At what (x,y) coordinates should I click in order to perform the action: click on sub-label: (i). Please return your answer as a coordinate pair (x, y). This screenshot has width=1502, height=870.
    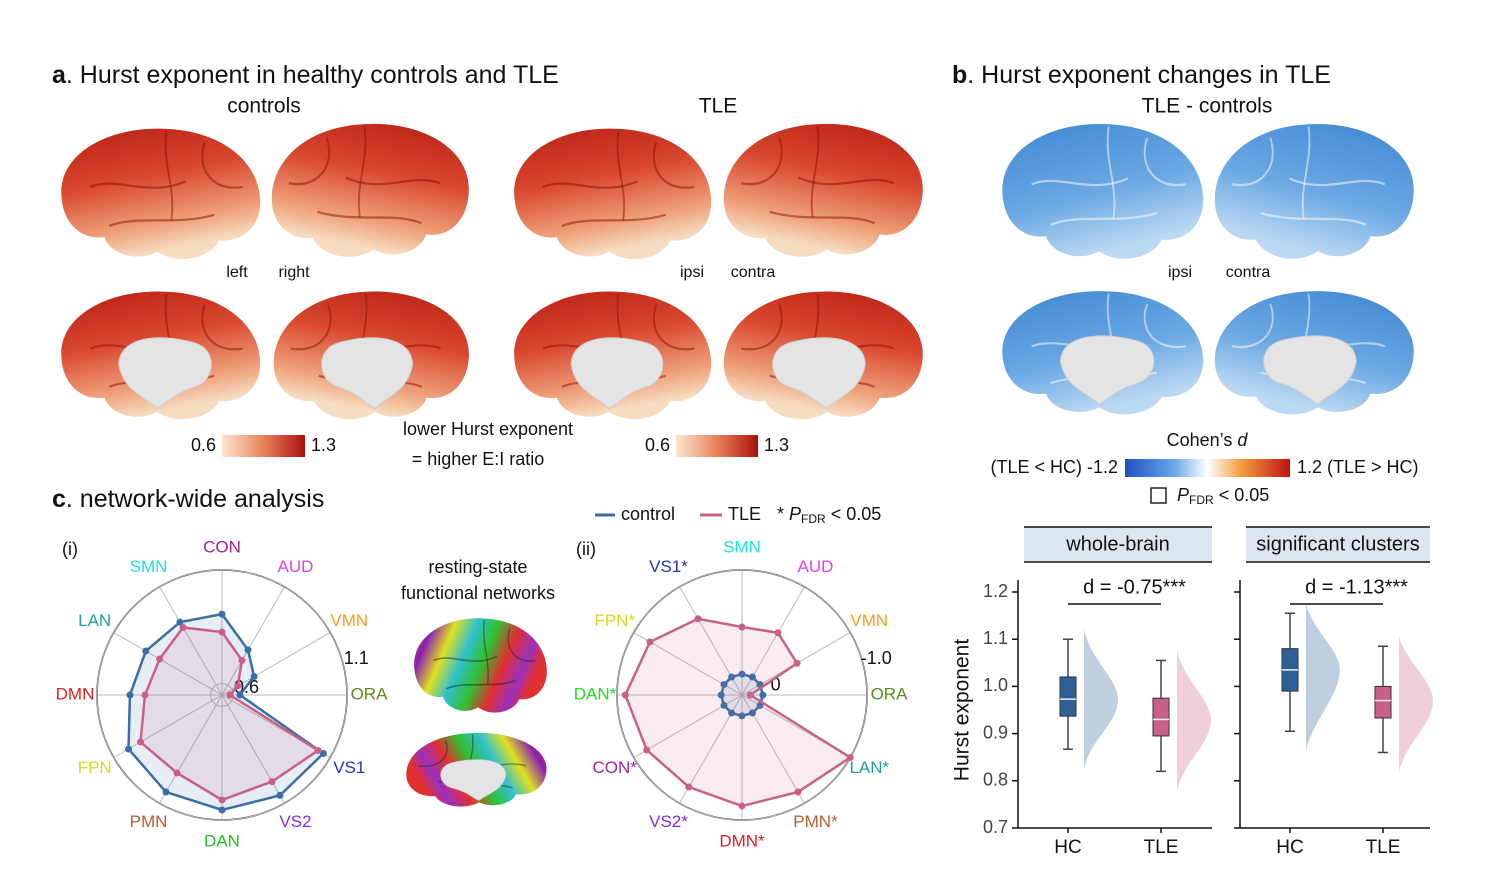
    Looking at the image, I should click on (70, 549).